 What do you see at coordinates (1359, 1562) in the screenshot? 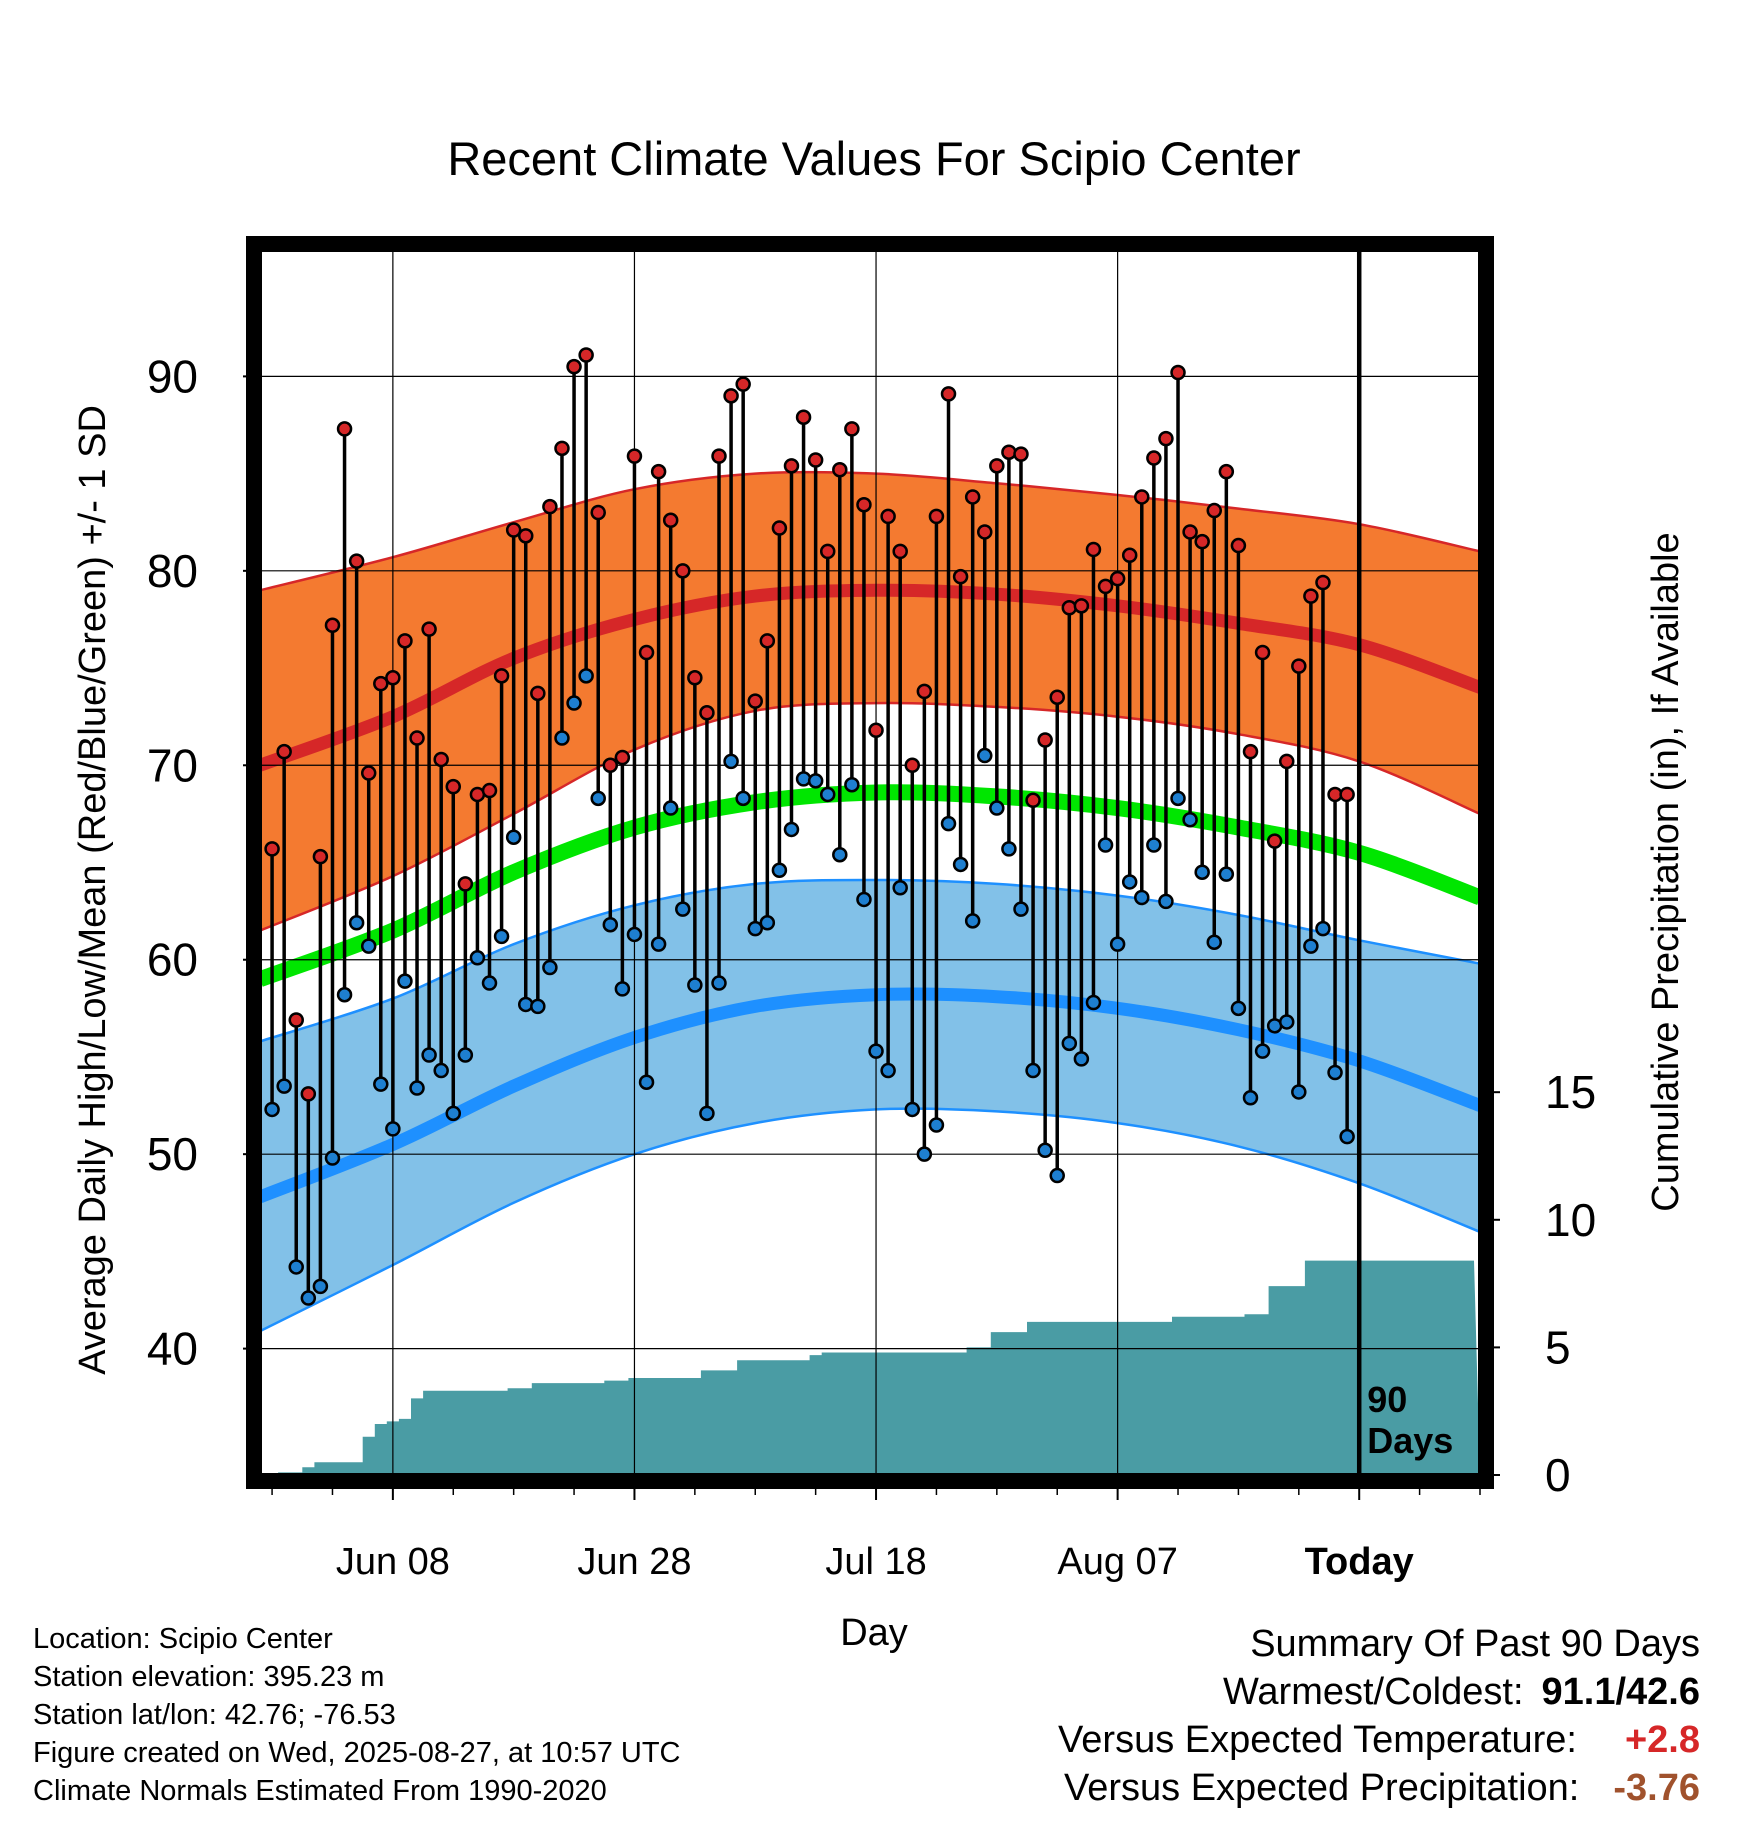
I see `x-tick-label: Today` at bounding box center [1359, 1562].